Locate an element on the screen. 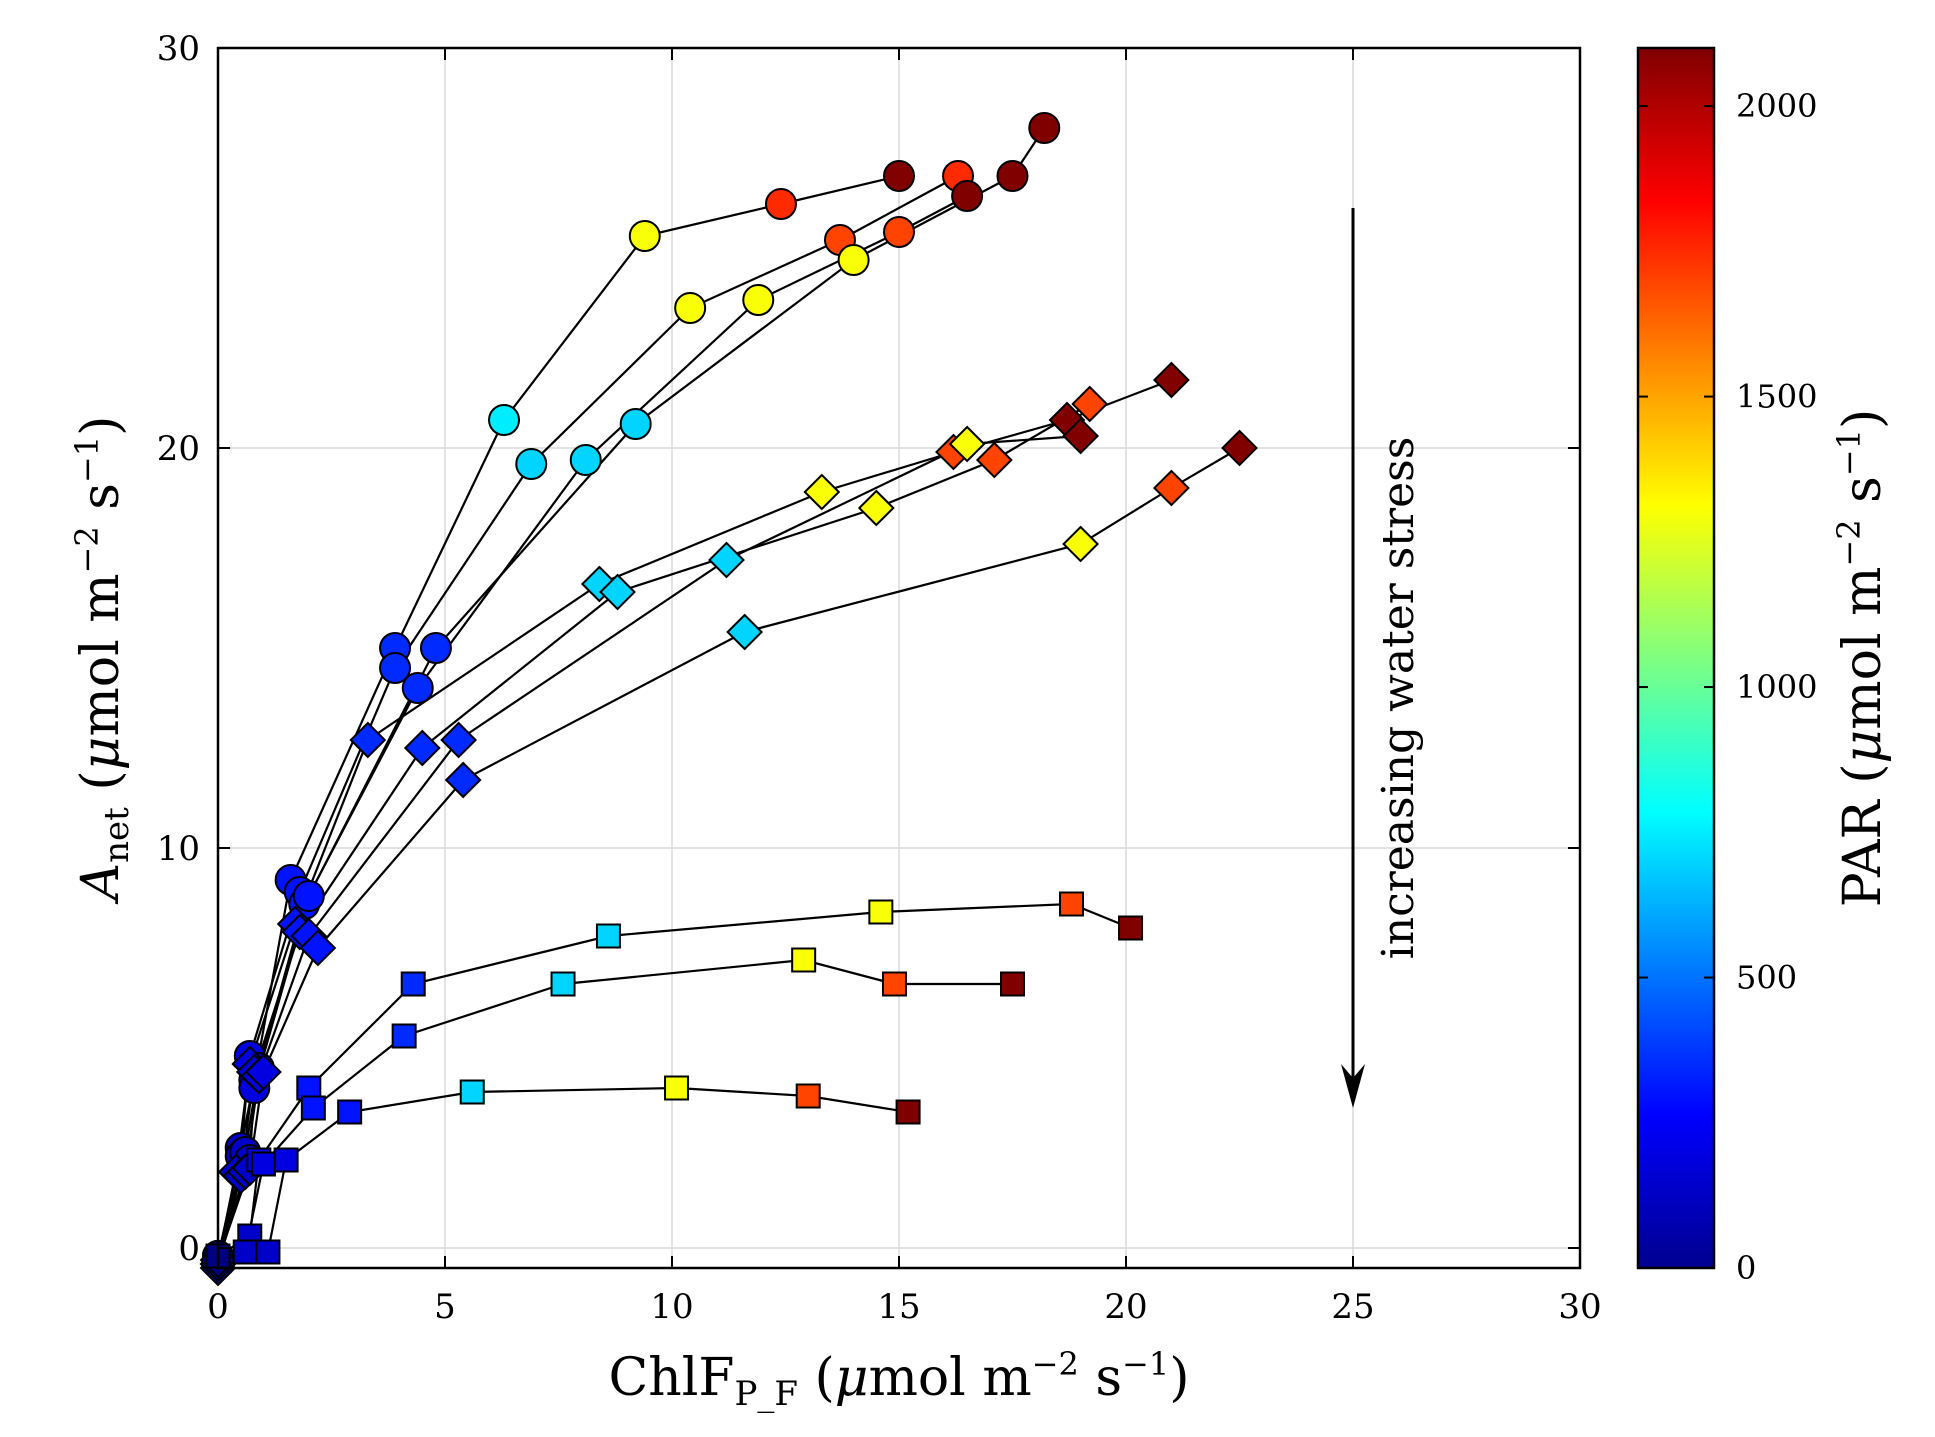 The width and height of the screenshot is (1935, 1437). x-label-exp1: −2 is located at coordinates (1055, 1364).